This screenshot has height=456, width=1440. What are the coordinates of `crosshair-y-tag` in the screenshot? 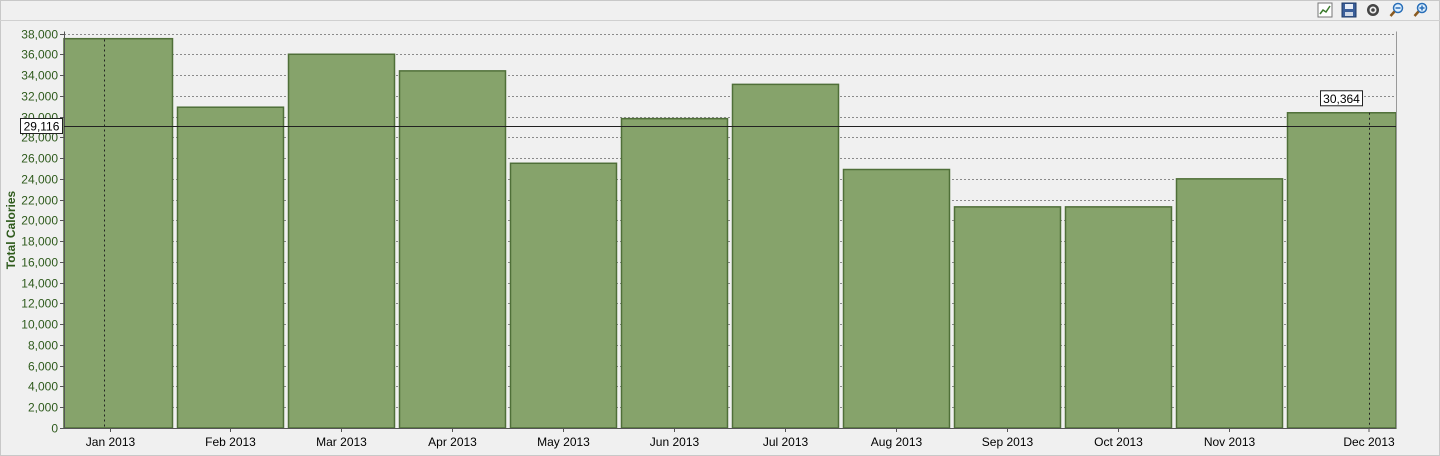 It's located at (41, 126).